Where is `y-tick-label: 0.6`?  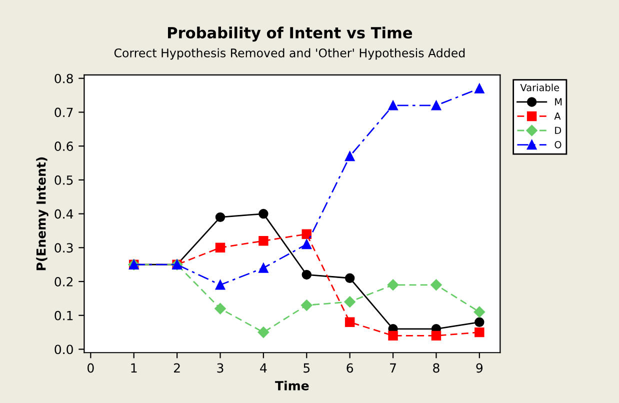 y-tick-label: 0.6 is located at coordinates (63, 146).